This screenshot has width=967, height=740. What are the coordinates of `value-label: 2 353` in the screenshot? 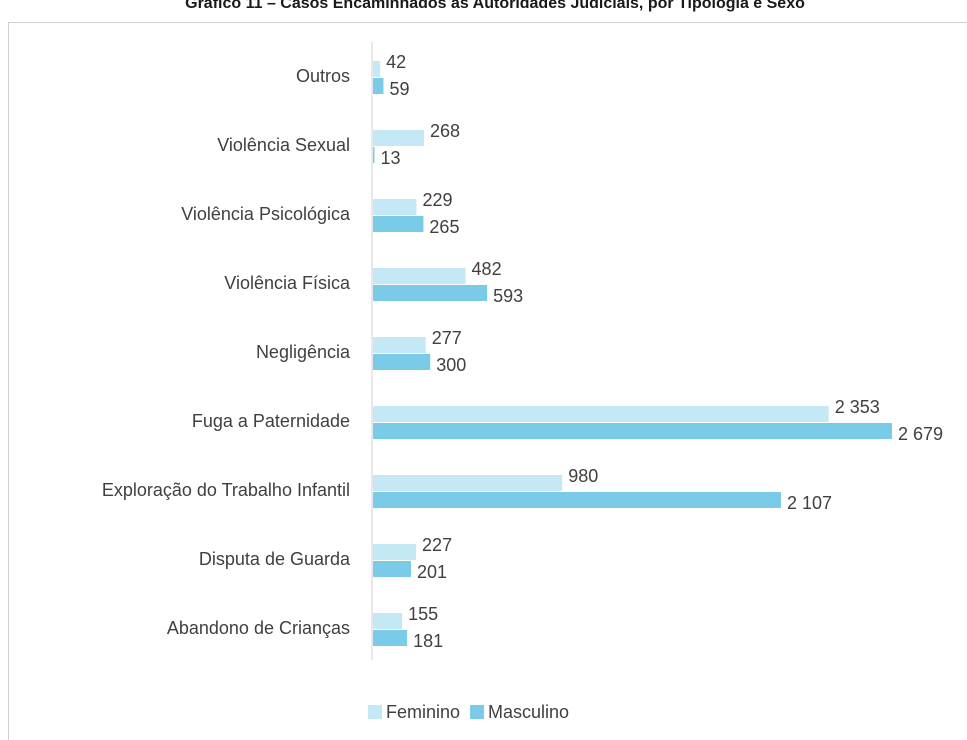 It's located at (857, 407).